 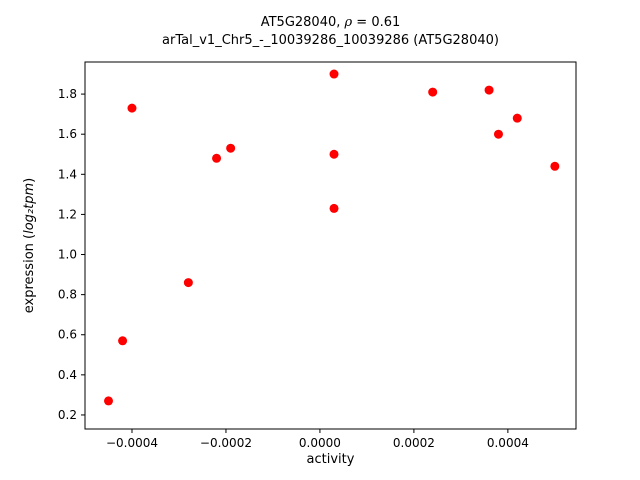 What do you see at coordinates (67, 174) in the screenshot?
I see `y-tick-label: 1.4` at bounding box center [67, 174].